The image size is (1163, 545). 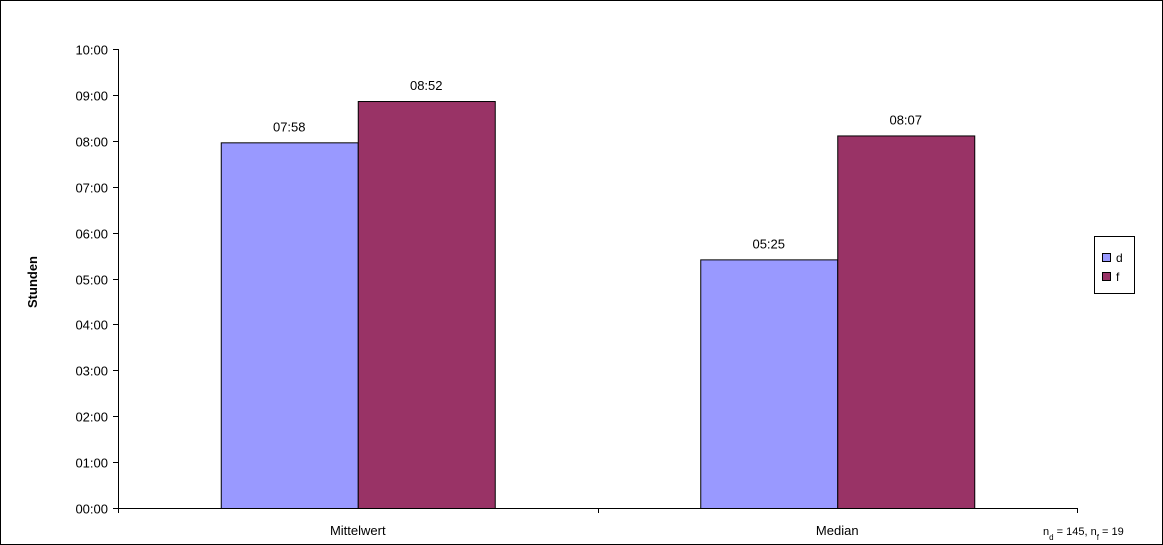 What do you see at coordinates (91, 280) in the screenshot?
I see `y-tick-label: 05:00` at bounding box center [91, 280].